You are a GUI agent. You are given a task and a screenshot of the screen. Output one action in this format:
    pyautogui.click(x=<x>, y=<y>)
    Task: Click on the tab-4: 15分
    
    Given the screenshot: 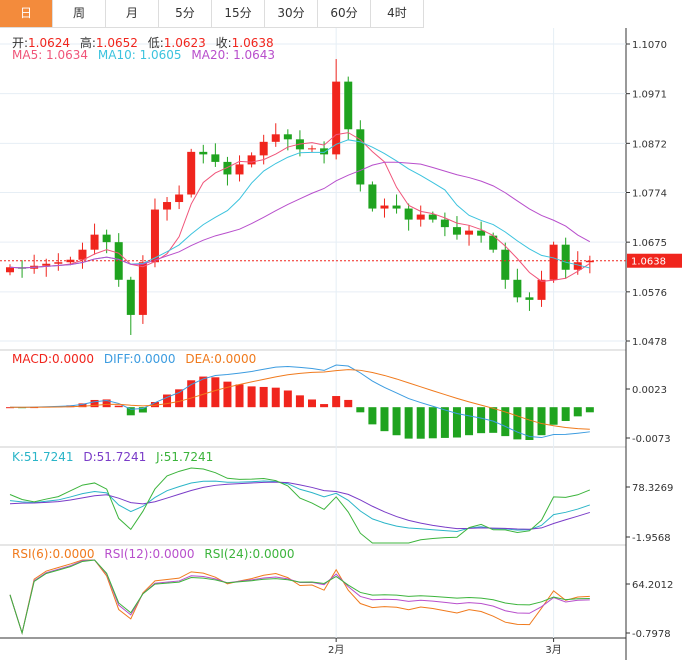 What is the action you would take?
    pyautogui.click(x=238, y=13)
    